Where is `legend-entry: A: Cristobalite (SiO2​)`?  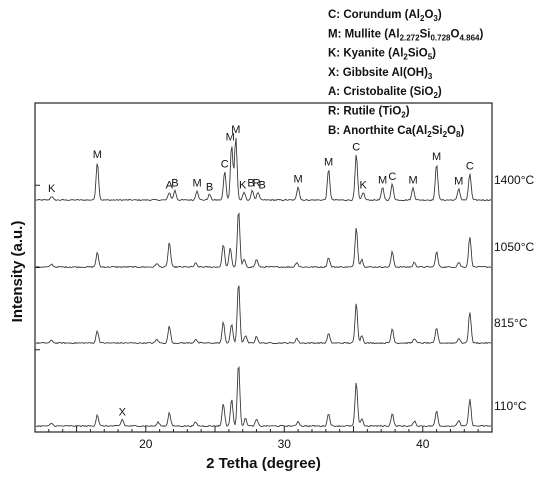 legend-entry: A: Cristobalite (SiO2​) is located at coordinates (385, 93).